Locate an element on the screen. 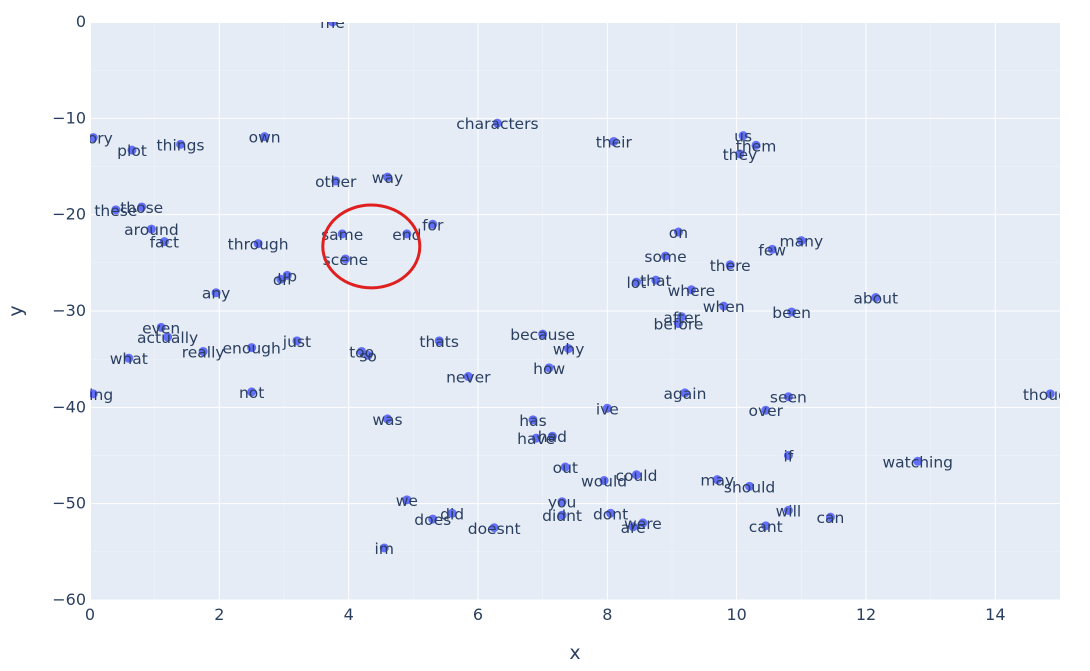 The image size is (1090, 671). point-label: scene is located at coordinates (346, 260).